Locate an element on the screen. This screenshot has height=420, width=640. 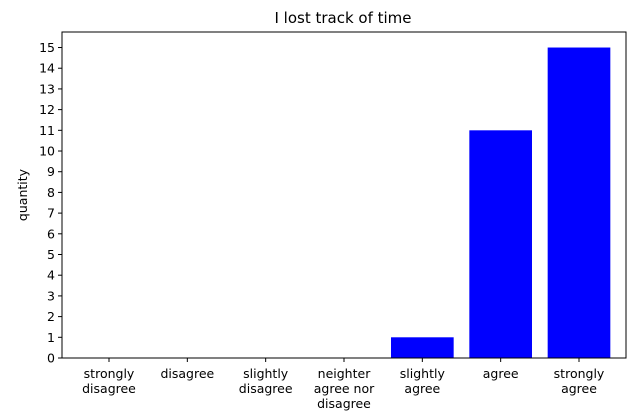
y-tick-label: 1 is located at coordinates (51, 337).